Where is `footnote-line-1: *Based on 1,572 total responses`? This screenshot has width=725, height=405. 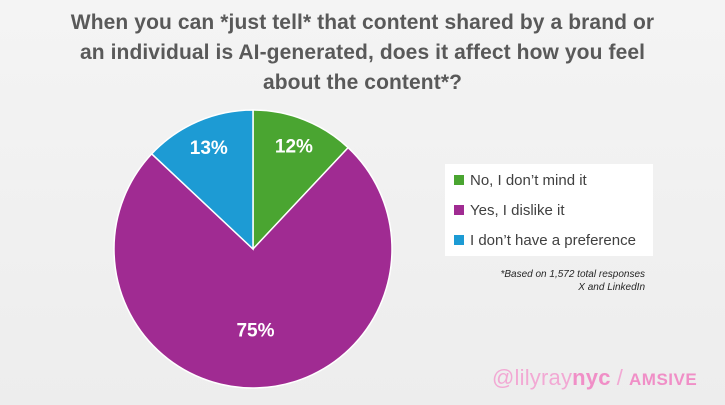 footnote-line-1: *Based on 1,572 total responses is located at coordinates (572, 274).